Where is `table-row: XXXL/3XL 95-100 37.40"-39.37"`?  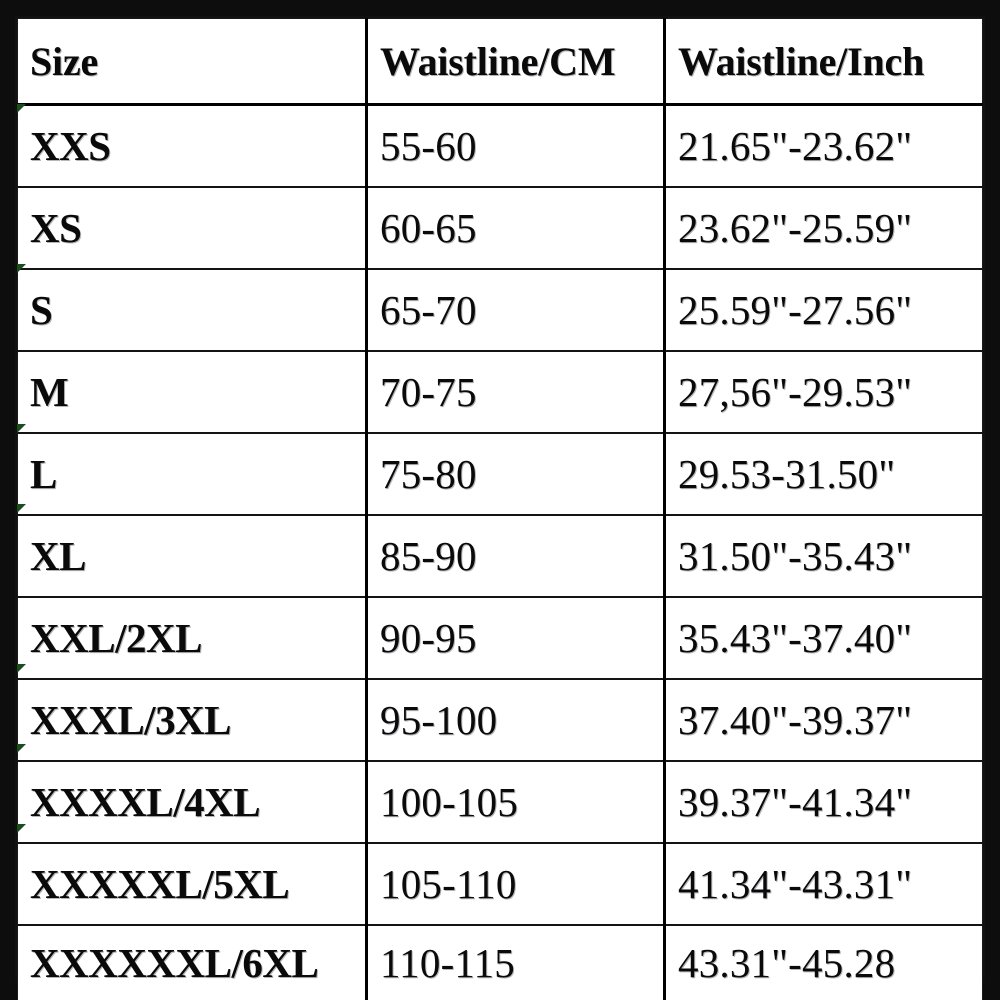
table-row: XXXL/3XL 95-100 37.40"-39.37" is located at coordinates (500, 720).